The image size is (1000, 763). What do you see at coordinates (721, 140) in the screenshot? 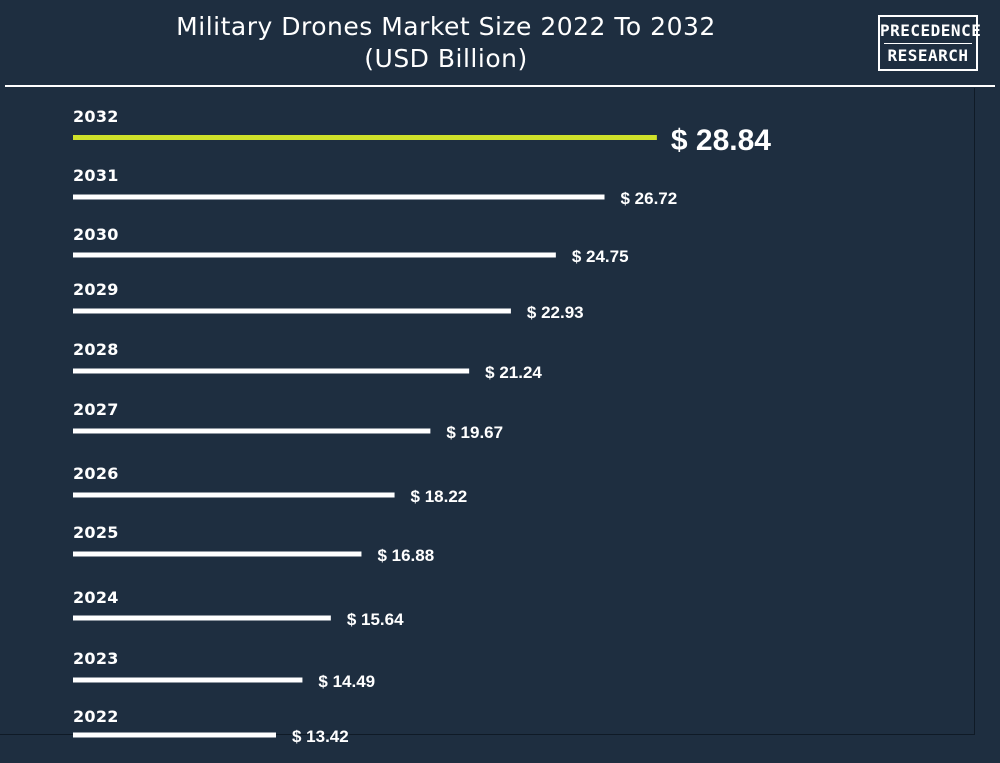
I see `value-label: $ 28.84` at bounding box center [721, 140].